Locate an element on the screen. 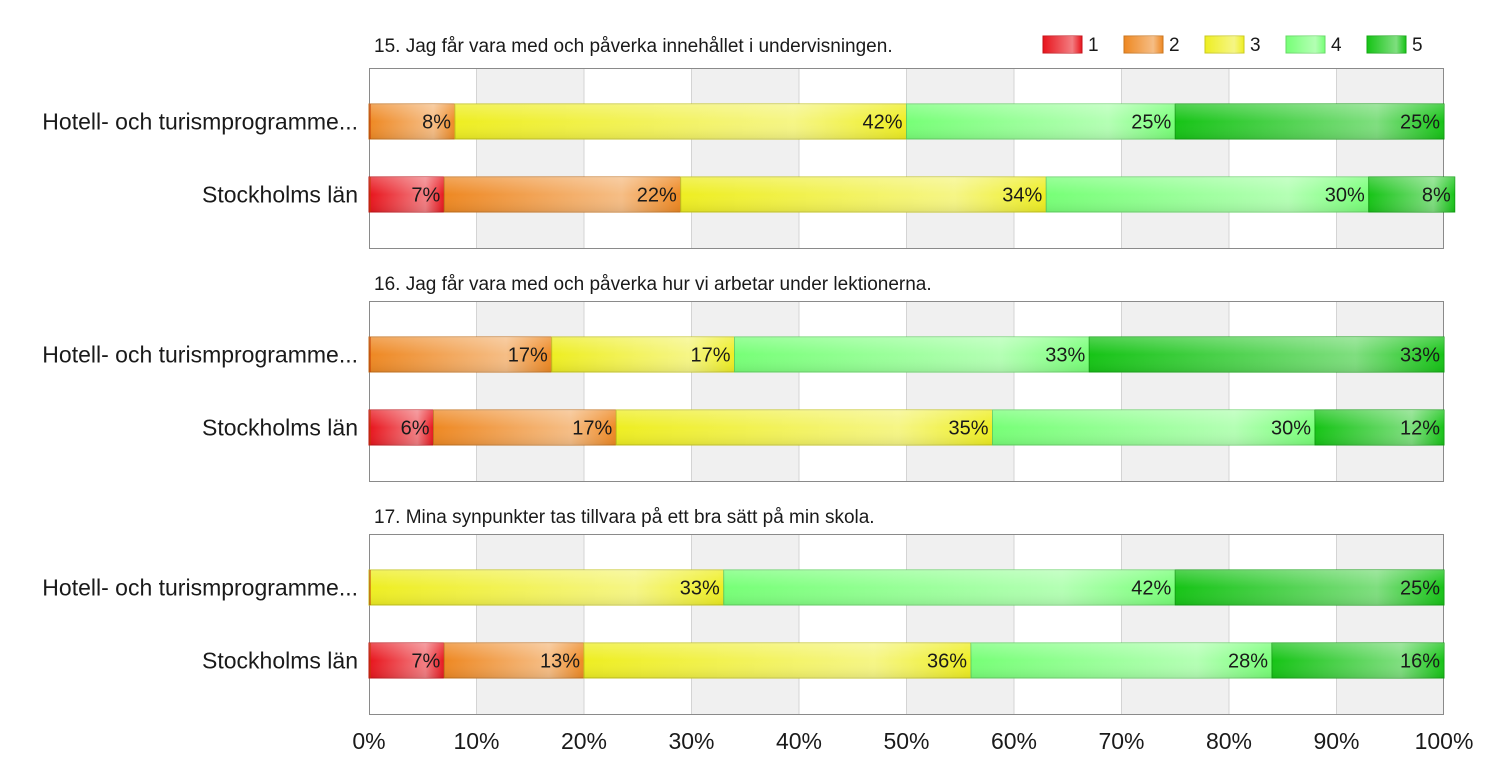  x-tick-label: 90% is located at coordinates (1336, 741).